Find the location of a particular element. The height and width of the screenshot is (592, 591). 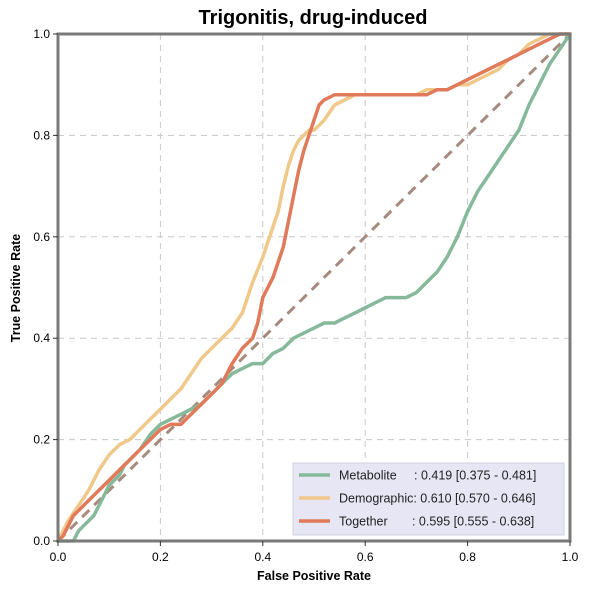

legend-label-demographic: Demographic: 0.610 [0.570 - 0.646] is located at coordinates (437, 499).